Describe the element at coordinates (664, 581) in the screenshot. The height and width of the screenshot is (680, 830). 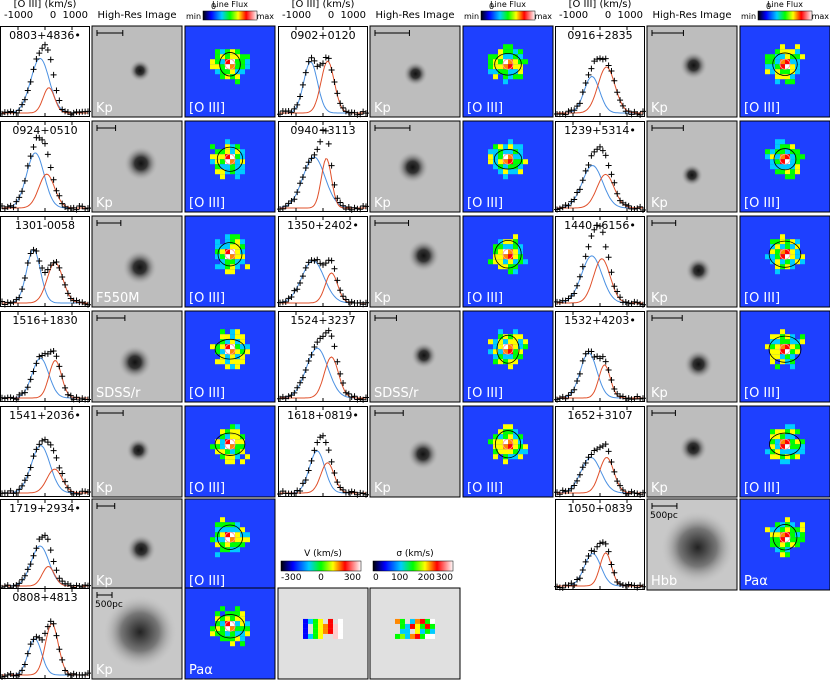
I see `image-label: Hbb` at that location.